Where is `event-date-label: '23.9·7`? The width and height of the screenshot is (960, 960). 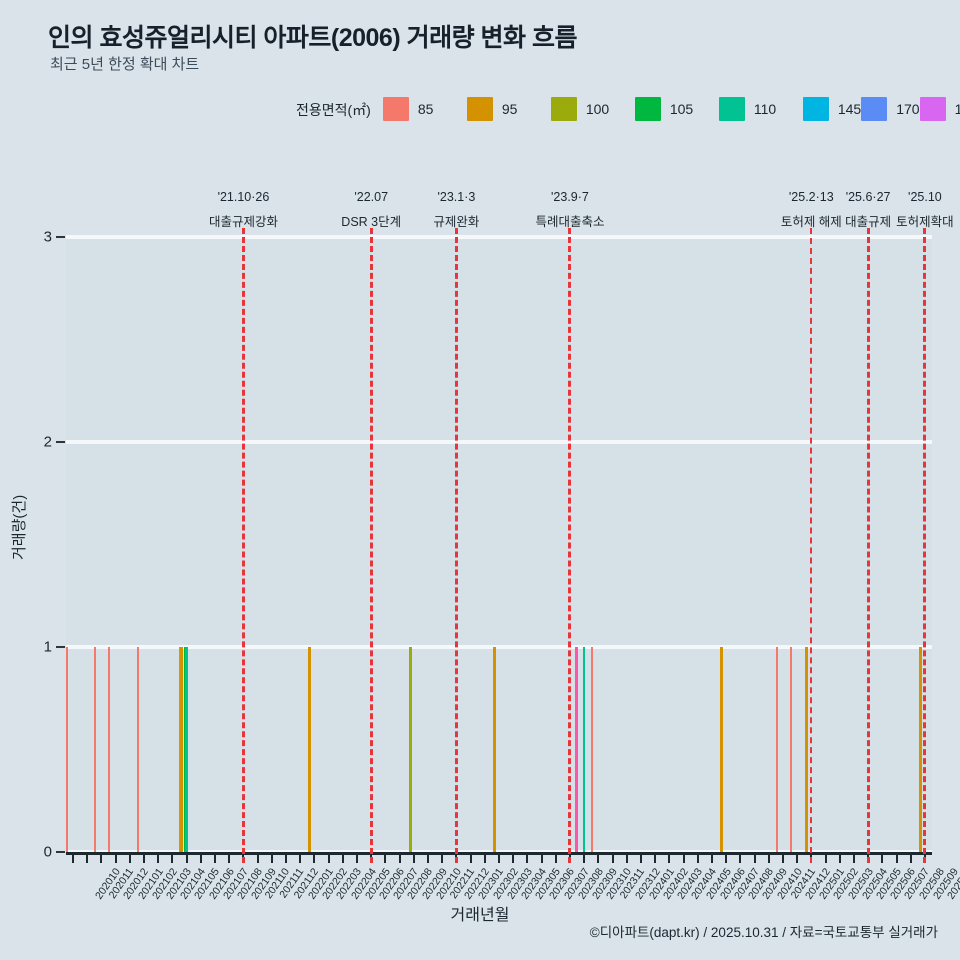
event-date-label: '23.9·7 is located at coordinates (570, 197).